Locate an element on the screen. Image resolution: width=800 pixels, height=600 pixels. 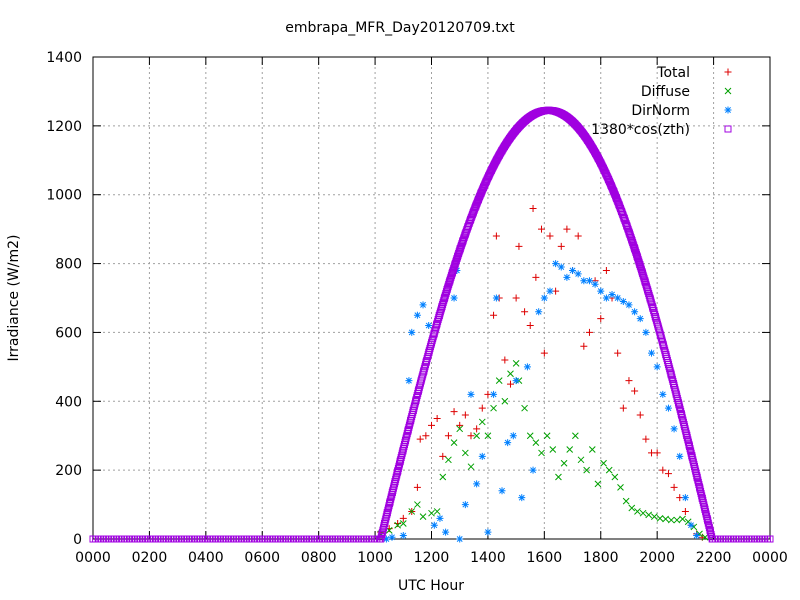
x-axis-label: UTC Hour is located at coordinates (431, 586).